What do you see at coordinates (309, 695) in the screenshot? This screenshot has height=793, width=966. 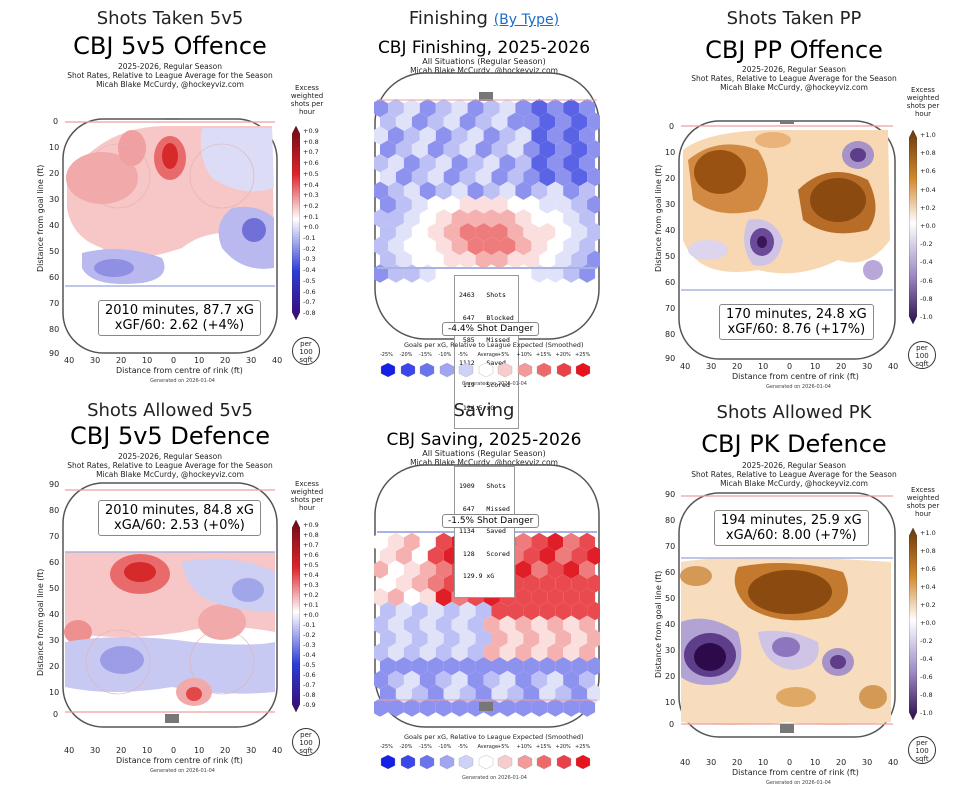 I see `colorbar-tick: -0.8` at bounding box center [309, 695].